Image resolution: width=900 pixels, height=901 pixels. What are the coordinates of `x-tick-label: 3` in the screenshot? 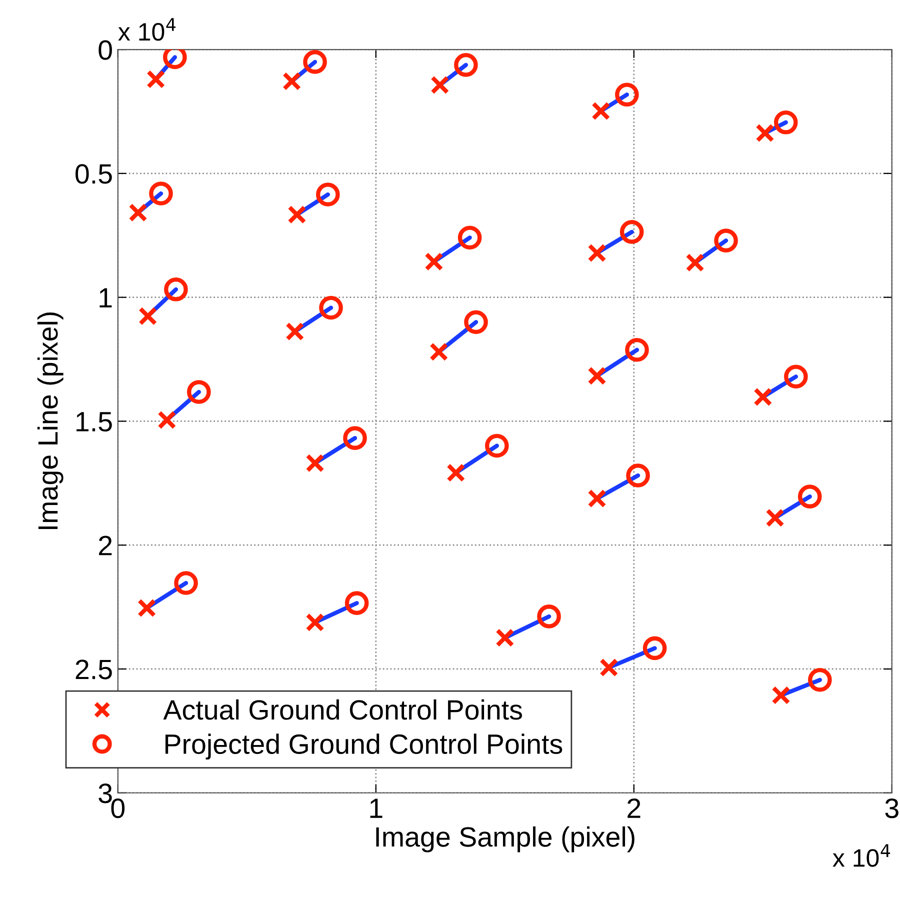 It's located at (891, 808).